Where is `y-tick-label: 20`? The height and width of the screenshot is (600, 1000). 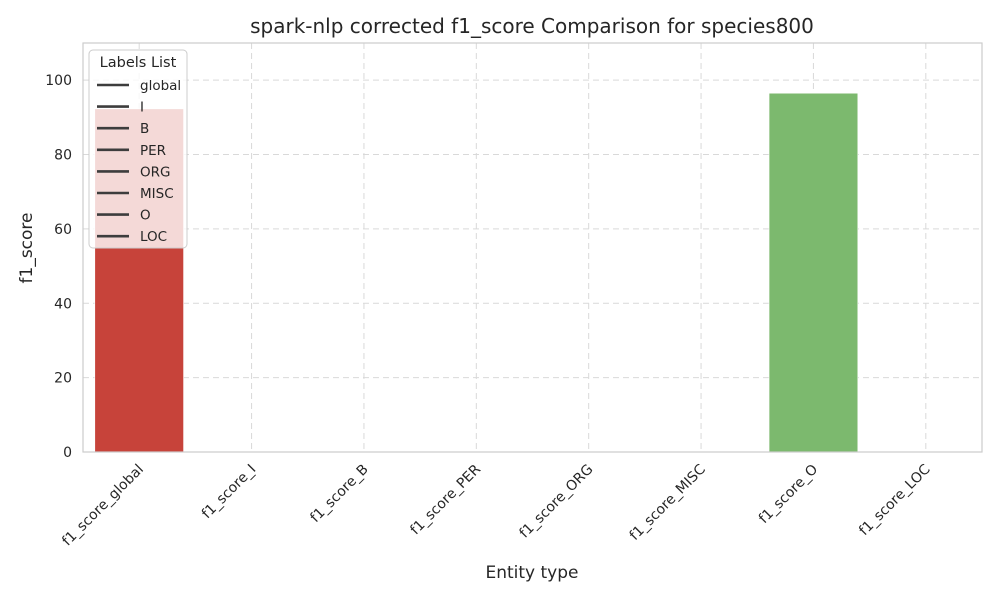
y-tick-label: 20 is located at coordinates (63, 379).